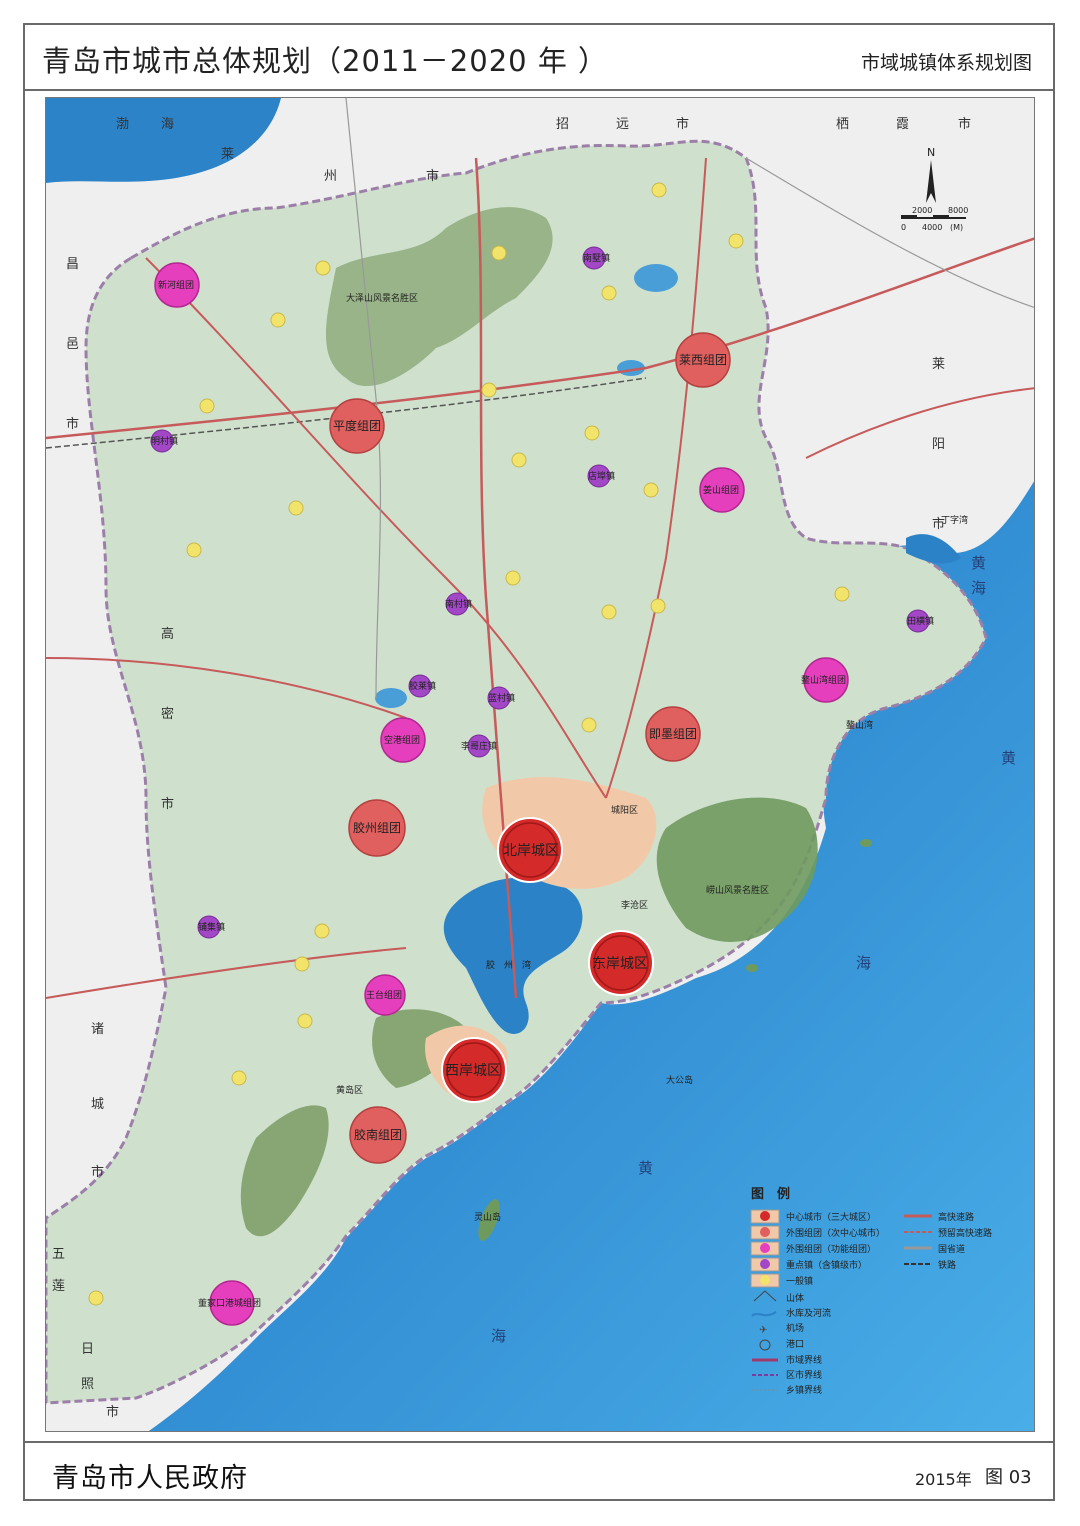  What do you see at coordinates (808, 1313) in the screenshot?
I see `legend-item: 水库及河流` at bounding box center [808, 1313].